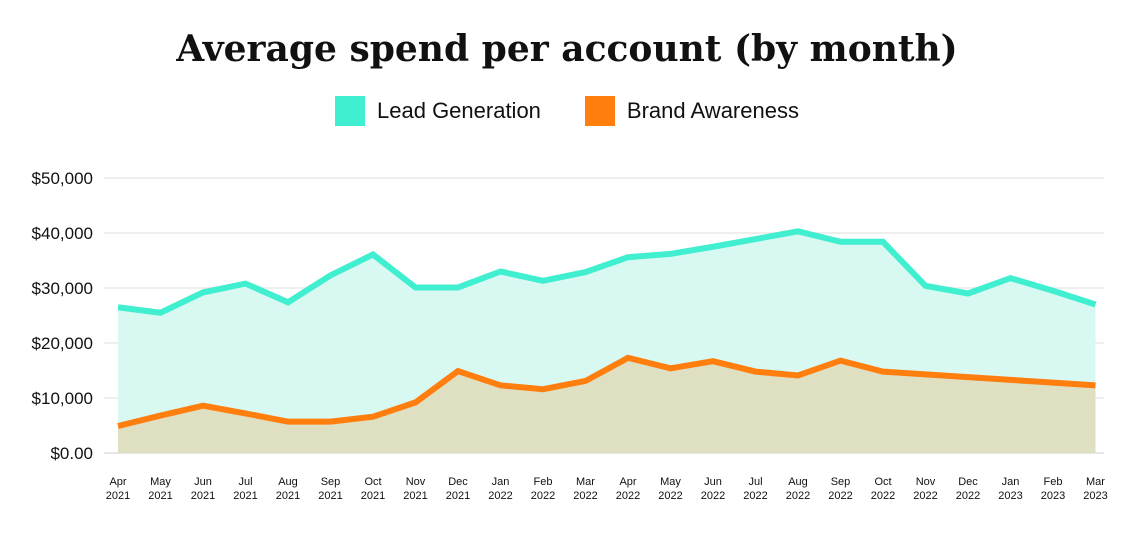  I want to click on x-tick-label: Aug 2021, so click(288, 489).